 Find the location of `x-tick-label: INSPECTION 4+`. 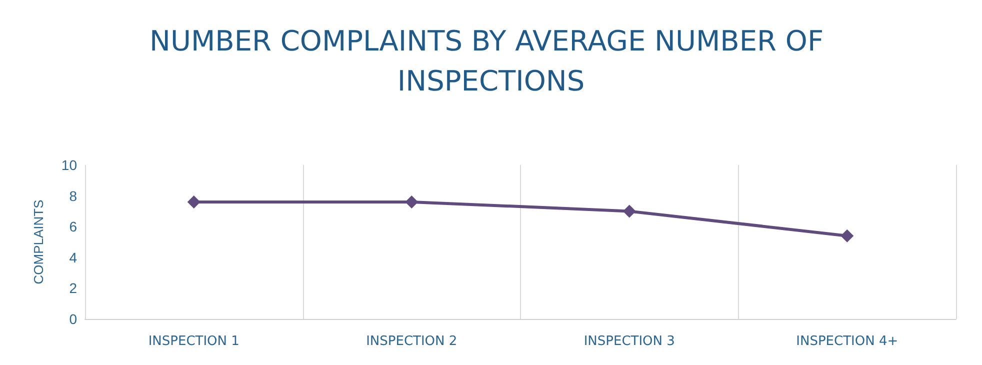

x-tick-label: INSPECTION 4+ is located at coordinates (847, 341).